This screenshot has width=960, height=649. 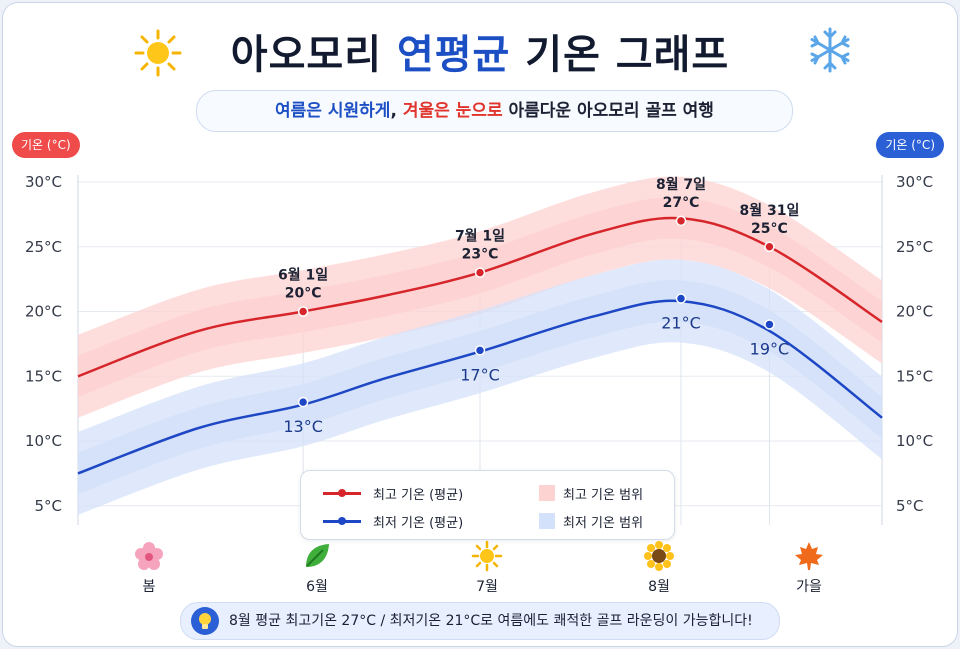 What do you see at coordinates (205, 621) in the screenshot?
I see `lightbulb-icon` at bounding box center [205, 621].